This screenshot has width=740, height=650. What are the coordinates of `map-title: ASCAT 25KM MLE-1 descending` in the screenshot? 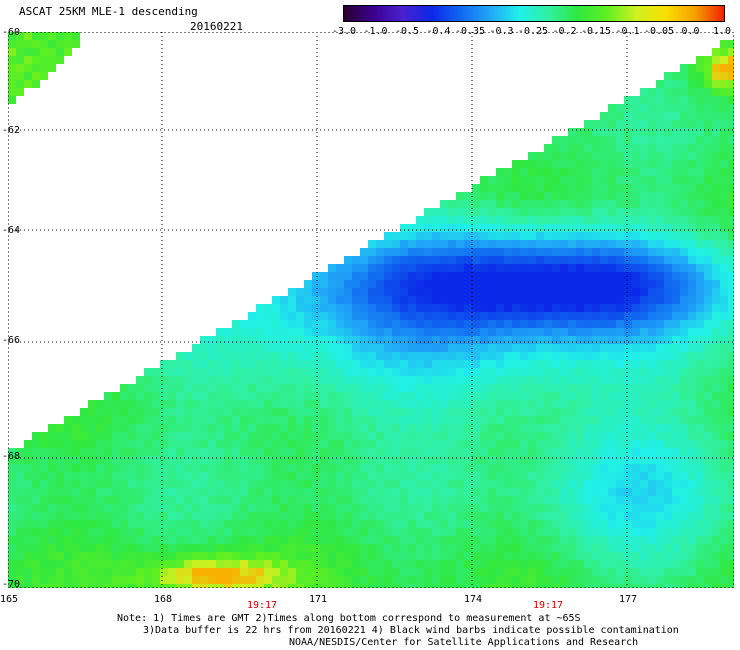 It's located at (108, 11).